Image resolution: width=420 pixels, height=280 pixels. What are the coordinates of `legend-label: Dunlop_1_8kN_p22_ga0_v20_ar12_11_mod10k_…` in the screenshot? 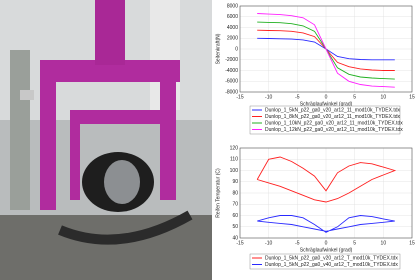 It's located at (333, 117).